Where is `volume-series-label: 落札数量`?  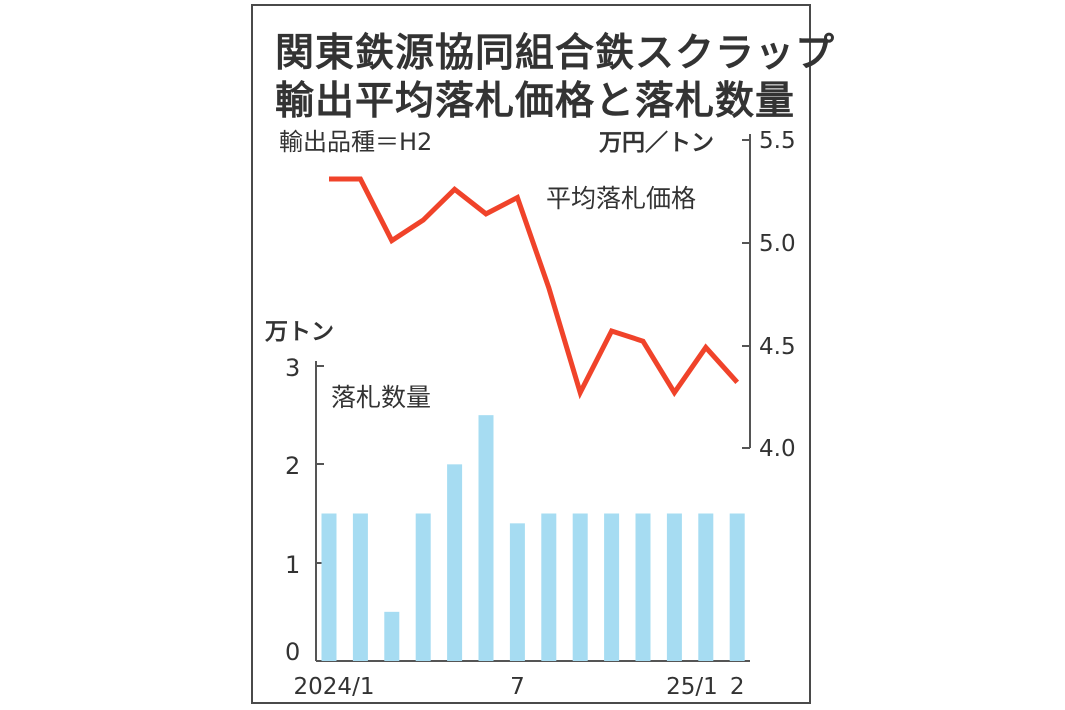 volume-series-label: 落札数量 is located at coordinates (381, 397).